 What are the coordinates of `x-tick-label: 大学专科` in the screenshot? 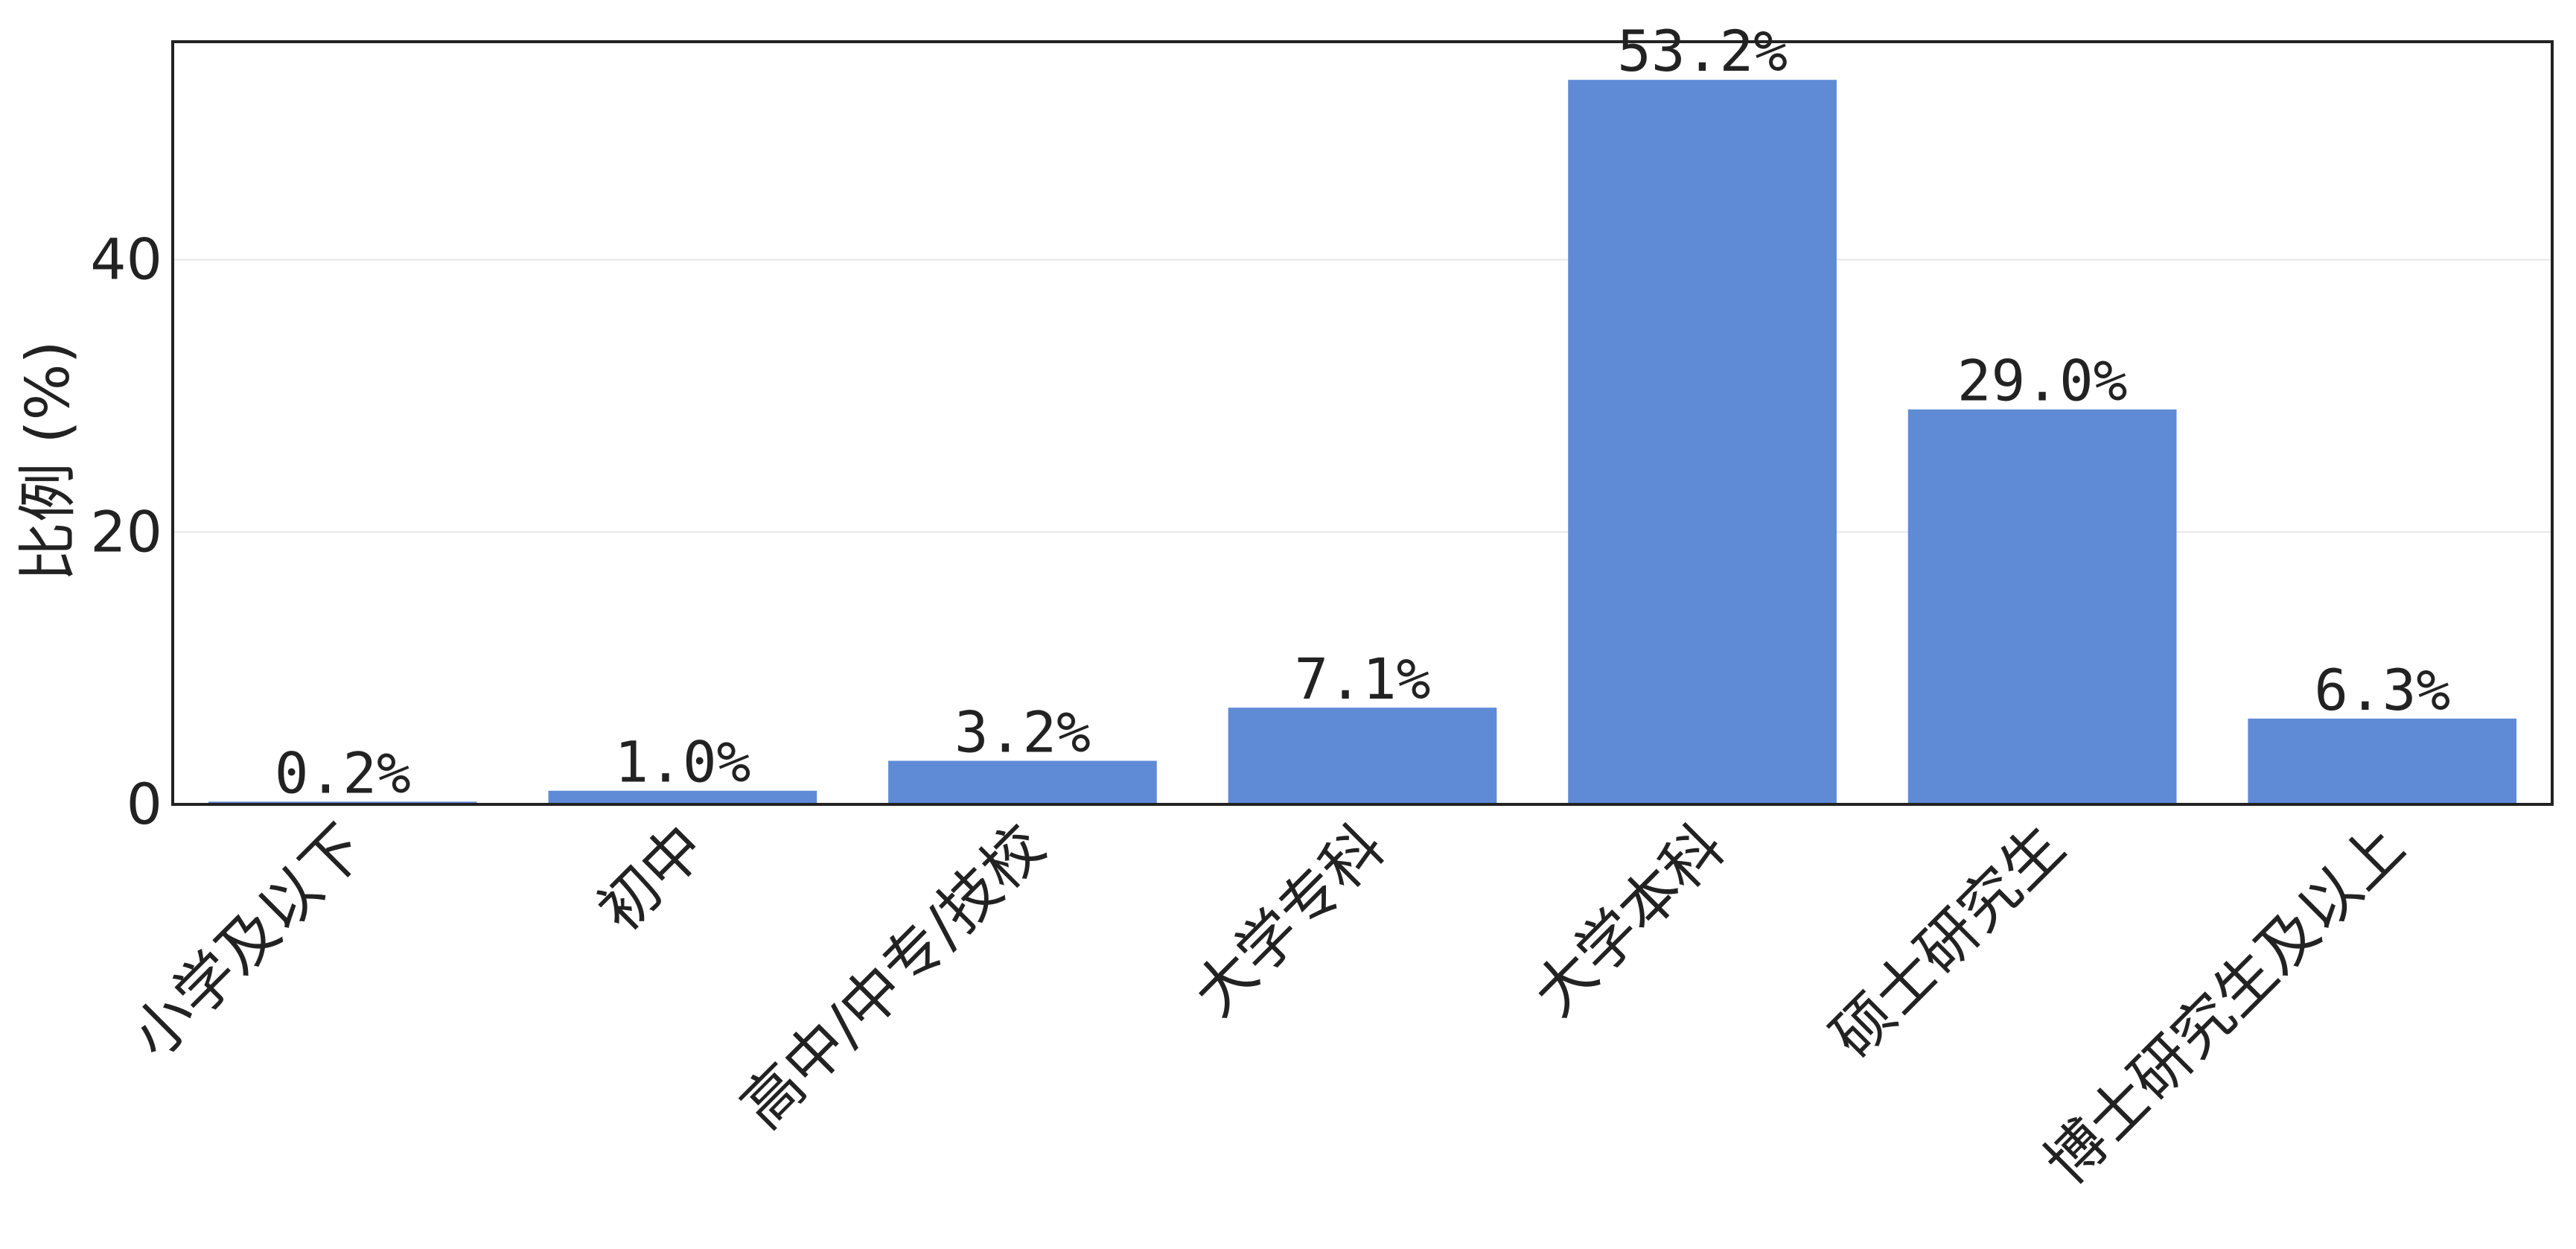 It's located at (1288, 920).